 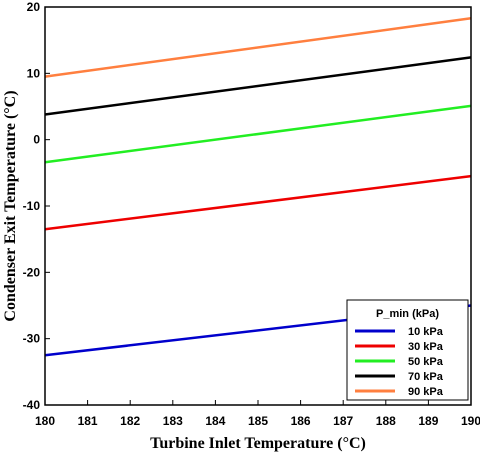 What do you see at coordinates (426, 392) in the screenshot?
I see `legend-item-label: 90 kPa` at bounding box center [426, 392].